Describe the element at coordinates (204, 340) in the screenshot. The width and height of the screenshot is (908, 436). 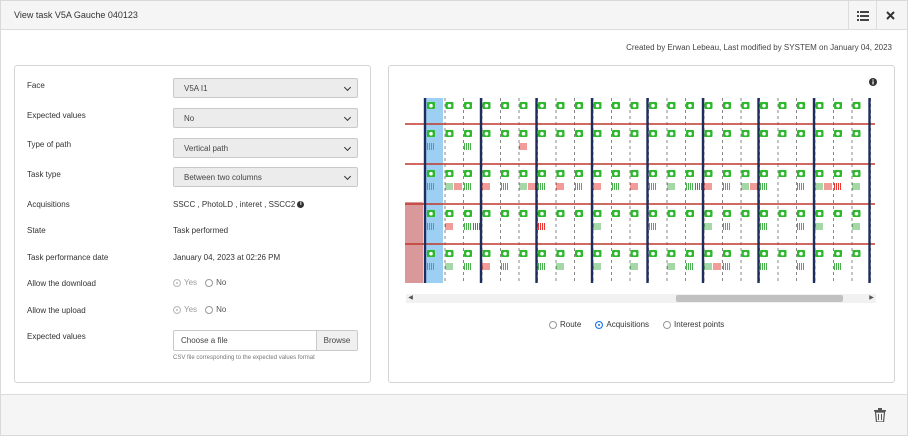
I see `file-input: Choose a file` at that location.